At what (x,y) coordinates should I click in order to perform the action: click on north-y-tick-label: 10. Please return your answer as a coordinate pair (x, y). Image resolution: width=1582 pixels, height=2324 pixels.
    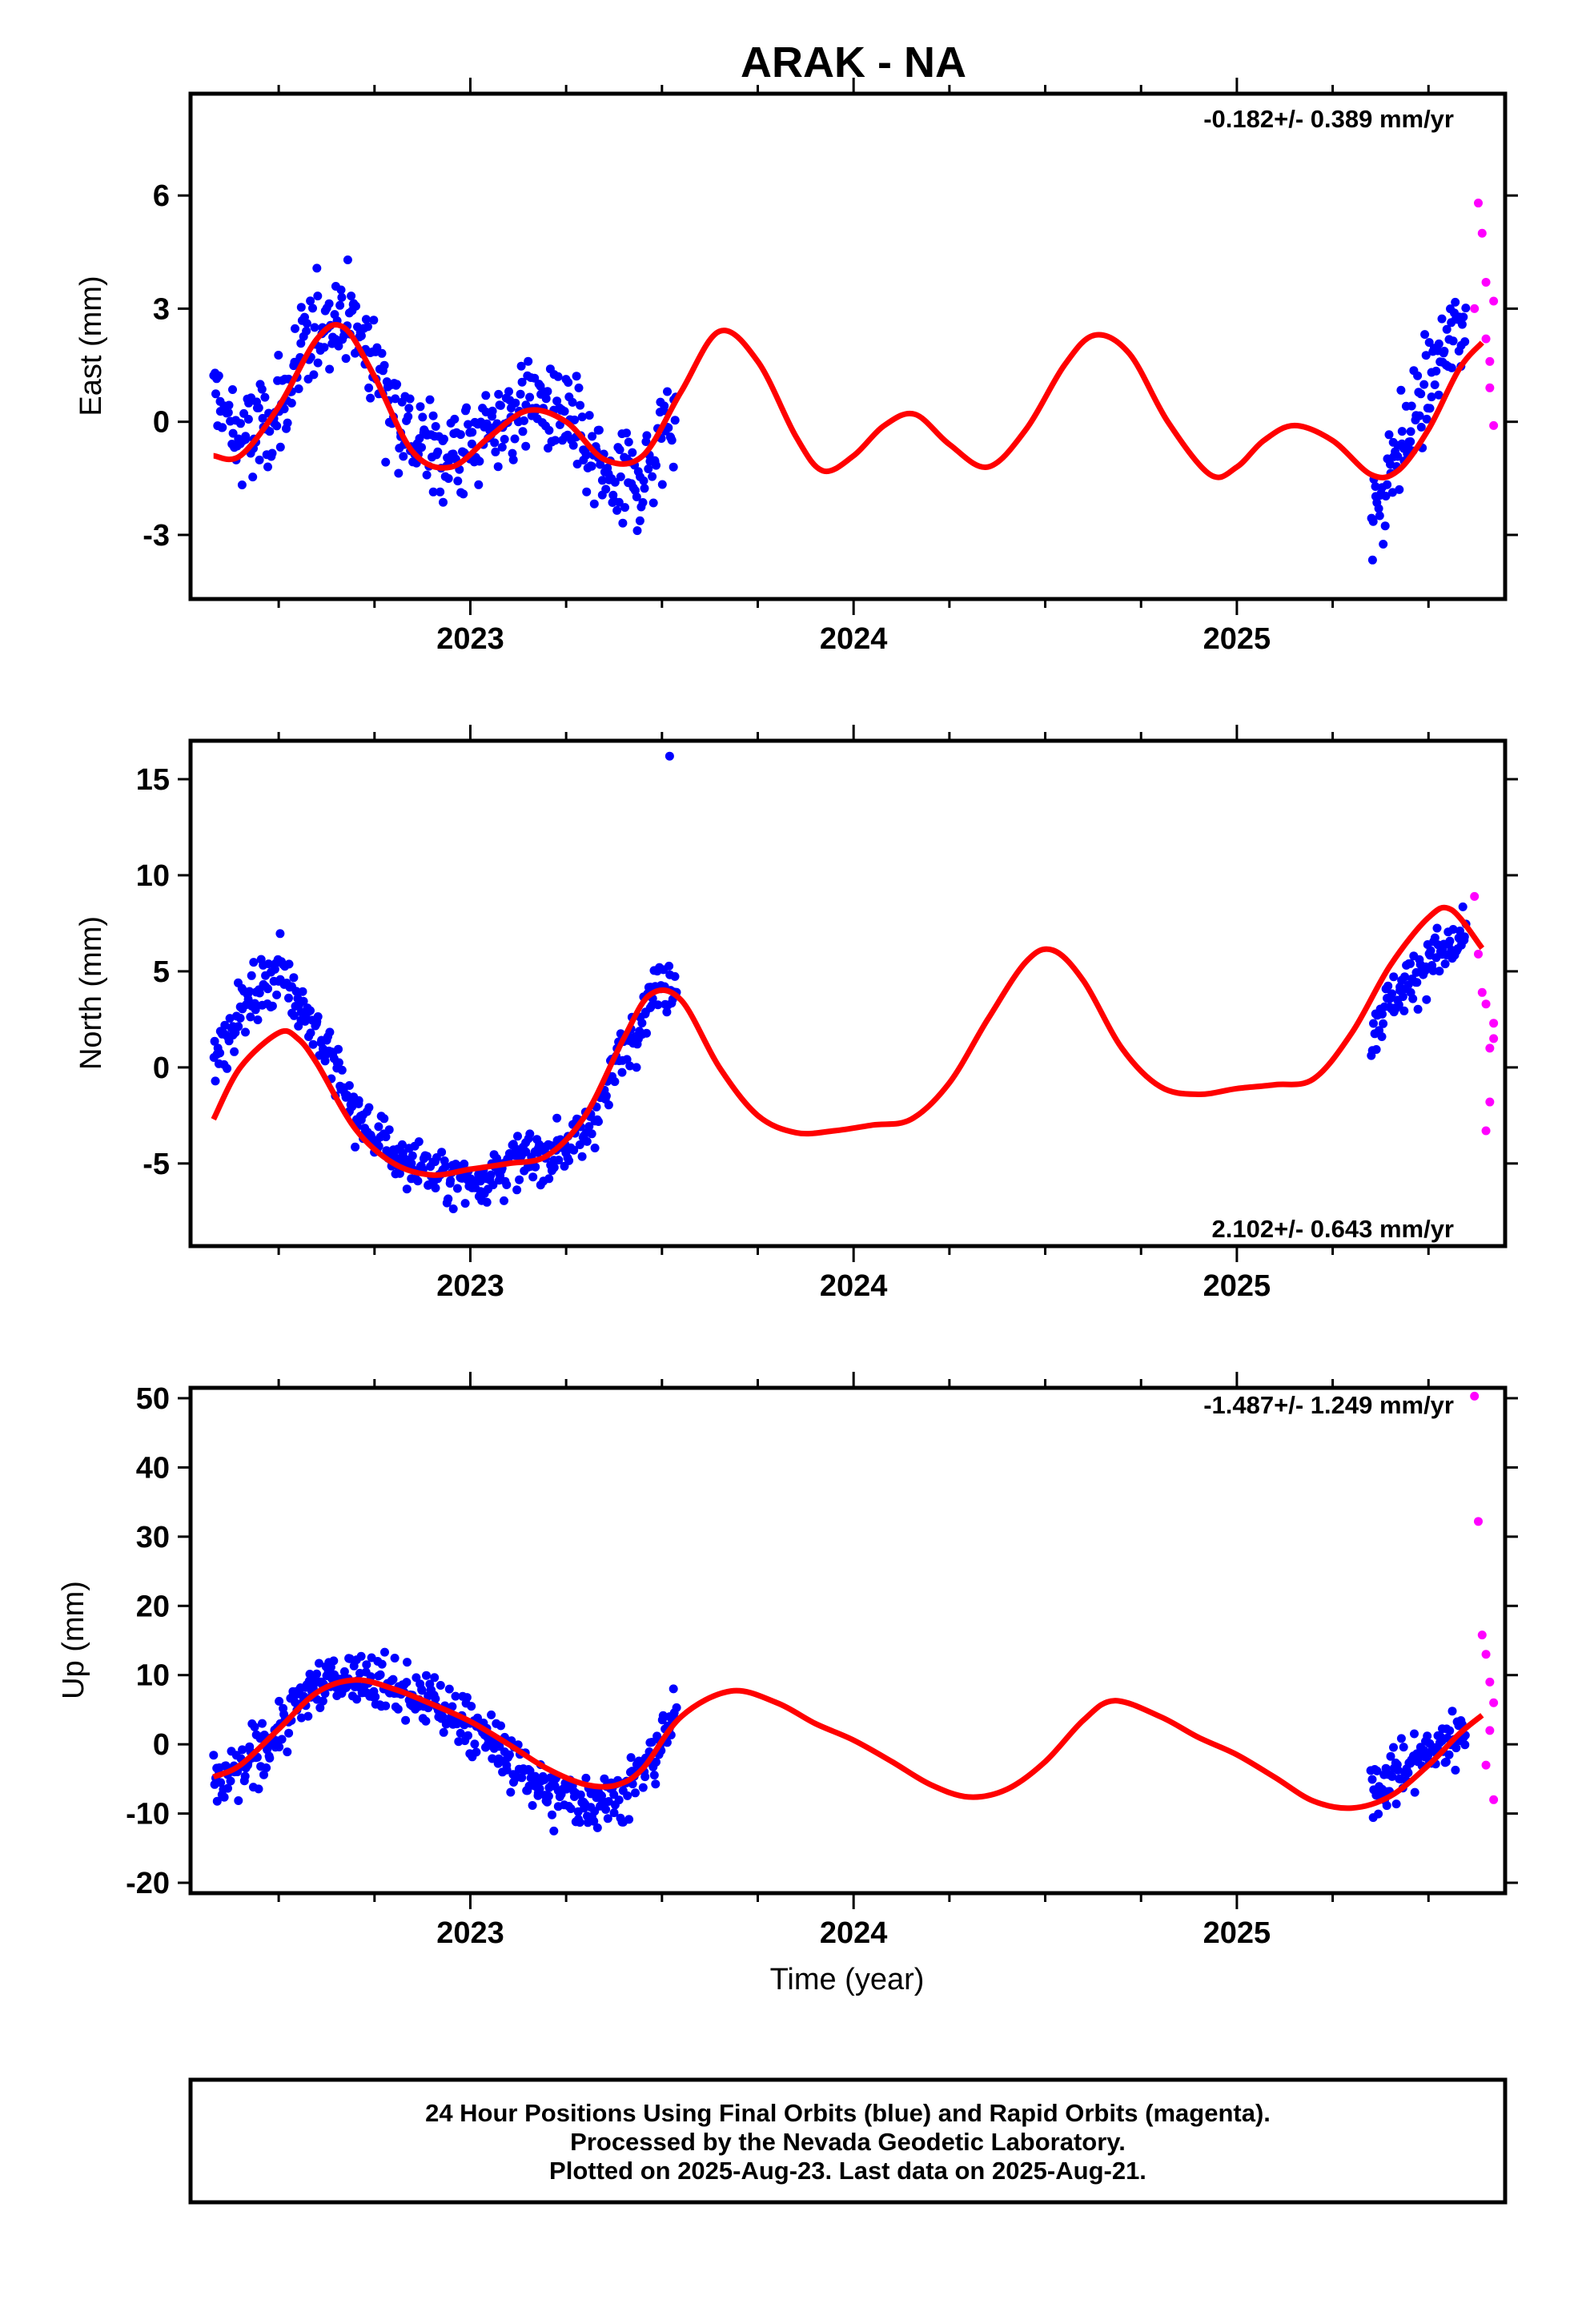
    Looking at the image, I should click on (153, 876).